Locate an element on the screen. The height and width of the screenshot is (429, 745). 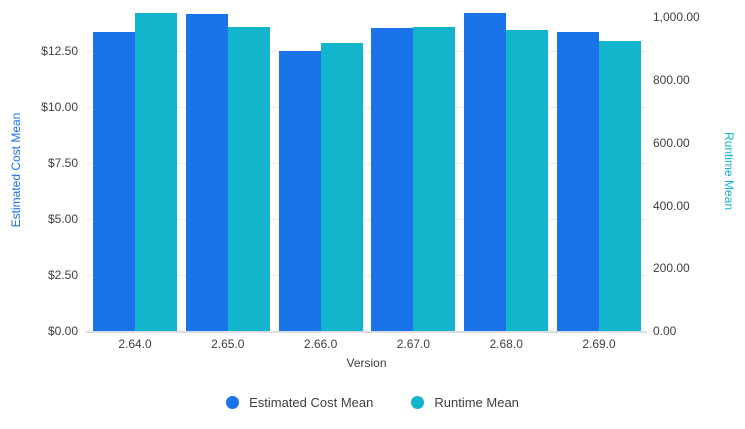
x-axis-tick-label: 2.69.0 is located at coordinates (599, 344).